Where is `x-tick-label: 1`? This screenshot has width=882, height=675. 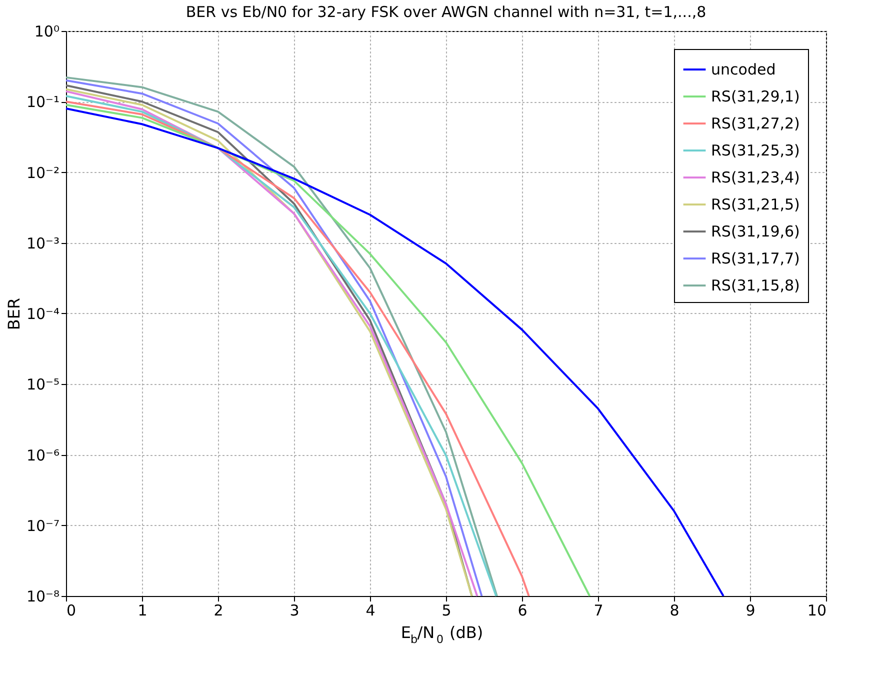 x-tick-label: 1 is located at coordinates (143, 611).